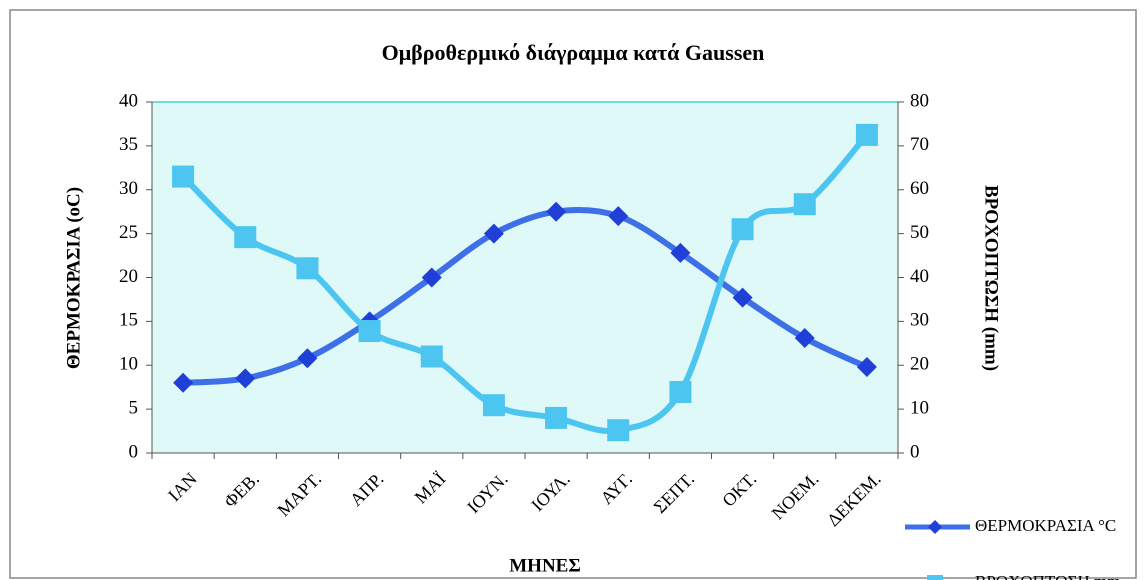 Image resolution: width=1146 pixels, height=580 pixels. Describe the element at coordinates (134, 451) in the screenshot. I see `y-tick-label: 0` at that location.